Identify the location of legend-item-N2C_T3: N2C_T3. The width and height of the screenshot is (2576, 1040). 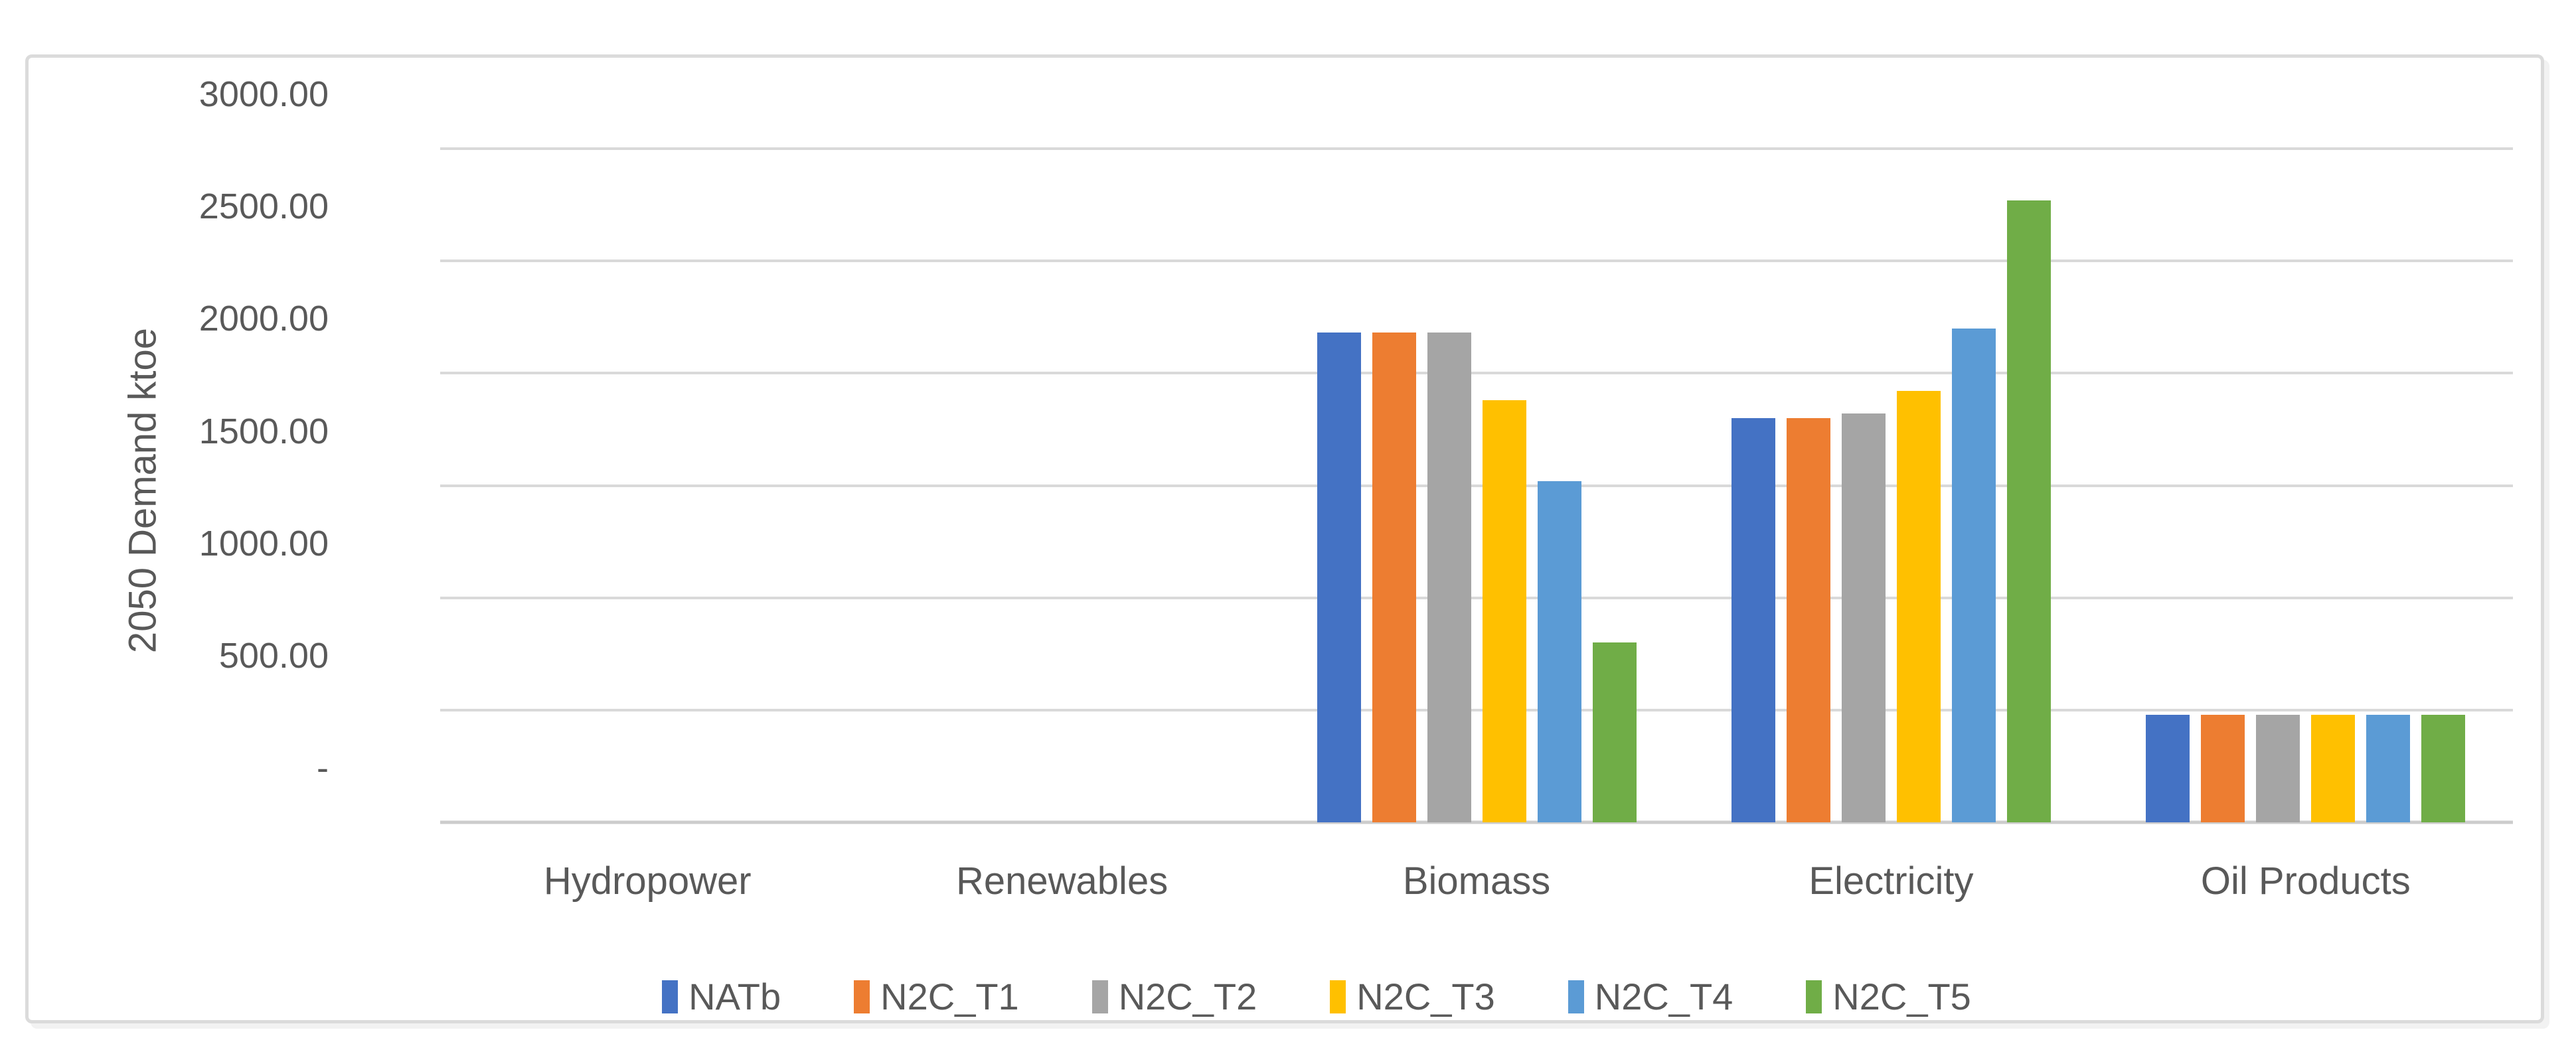
(1412, 996).